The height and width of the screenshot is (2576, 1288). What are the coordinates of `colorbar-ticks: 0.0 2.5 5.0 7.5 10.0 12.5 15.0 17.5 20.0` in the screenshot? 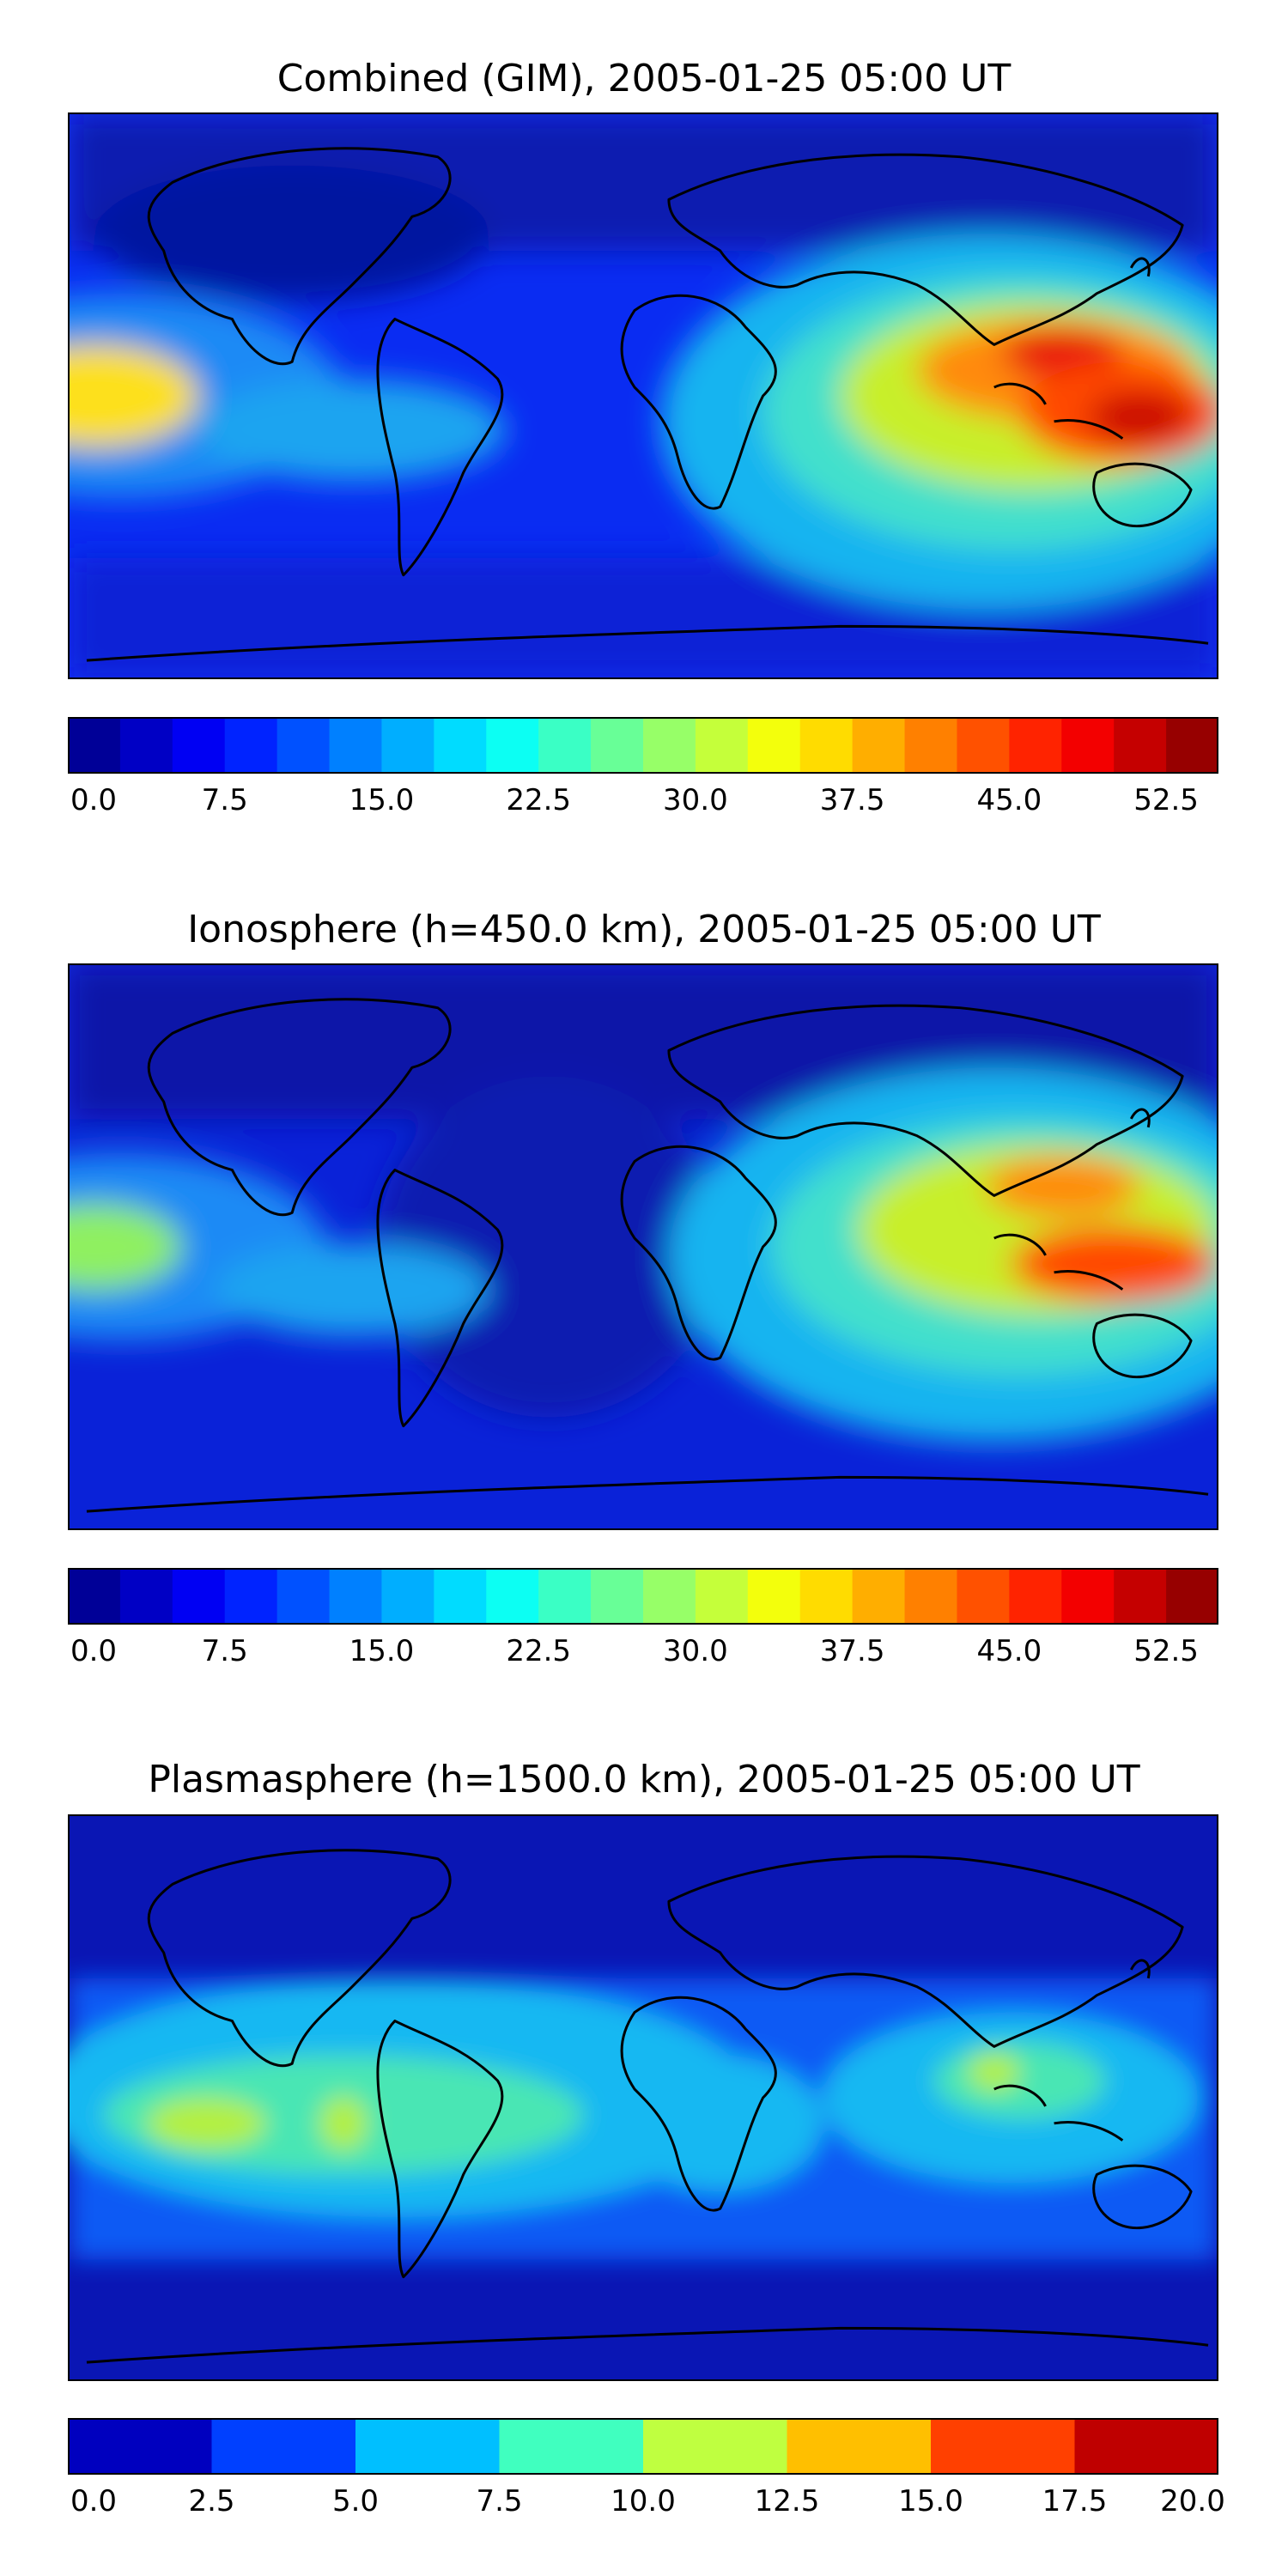 It's located at (647, 2501).